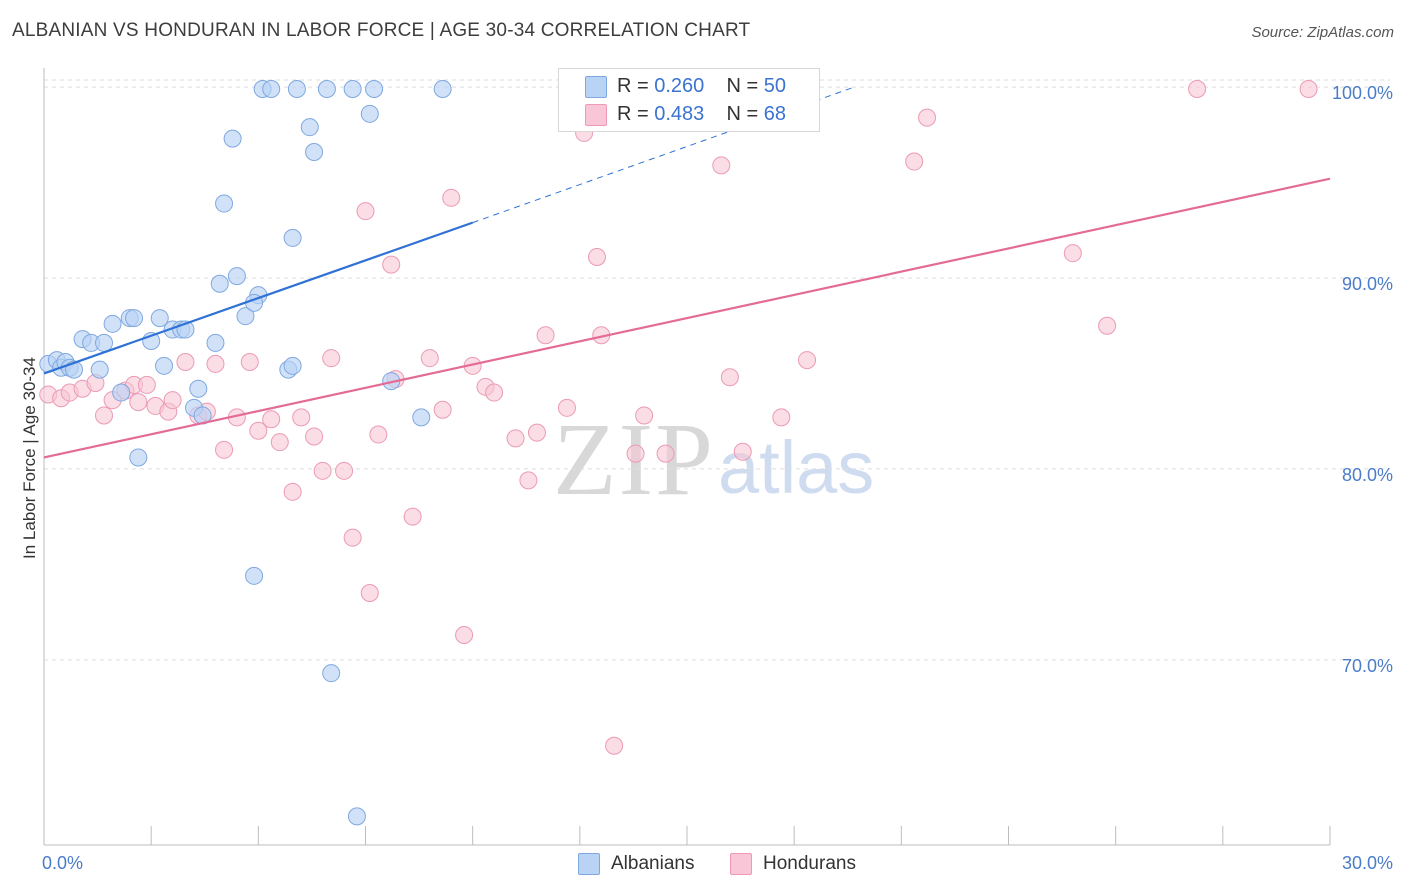 This screenshot has width=1406, height=892. Describe the element at coordinates (687, 835) in the screenshot. I see `x-ticks` at that location.